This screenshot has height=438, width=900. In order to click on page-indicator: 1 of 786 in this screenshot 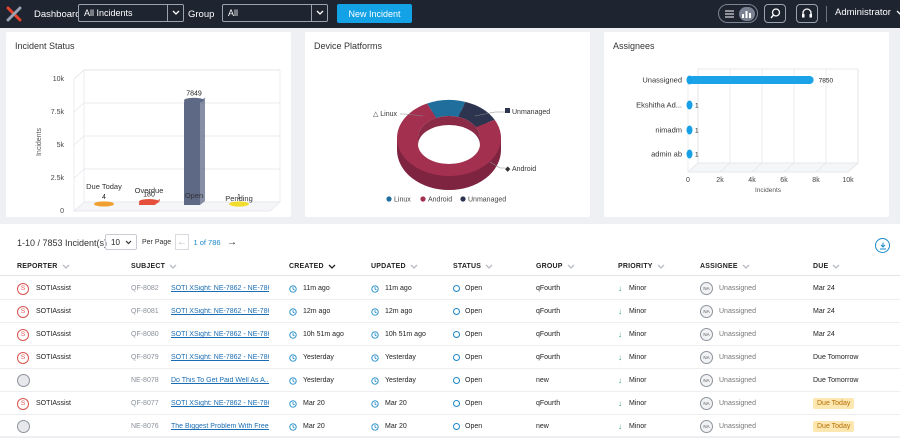, I will do `click(207, 242)`.